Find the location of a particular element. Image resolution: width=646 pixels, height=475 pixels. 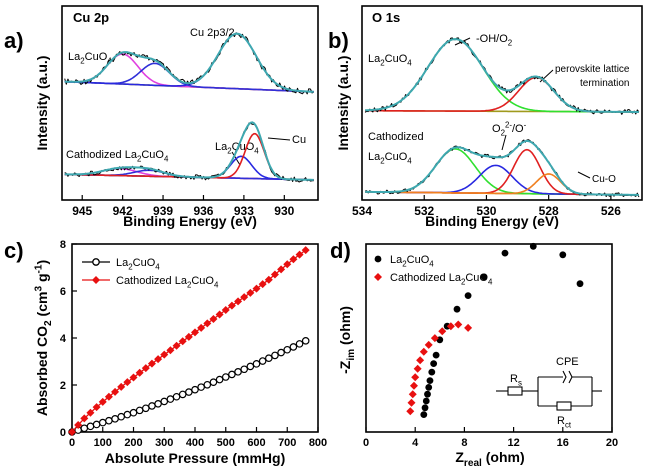

series-line is located at coordinates (189, 341).